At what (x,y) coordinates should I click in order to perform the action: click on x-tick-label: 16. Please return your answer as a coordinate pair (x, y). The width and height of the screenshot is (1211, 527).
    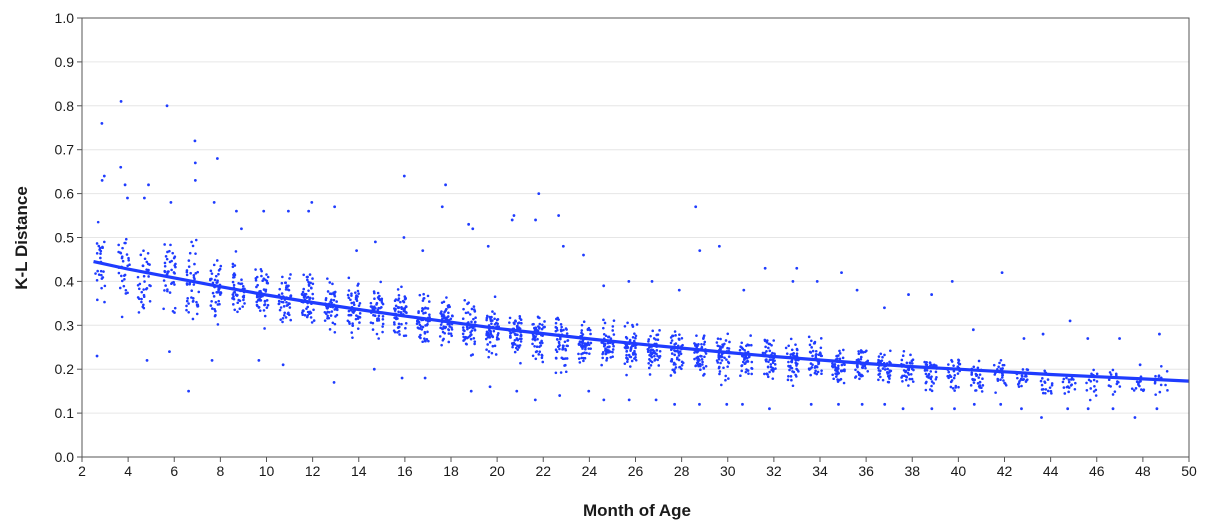
    Looking at the image, I should click on (405, 471).